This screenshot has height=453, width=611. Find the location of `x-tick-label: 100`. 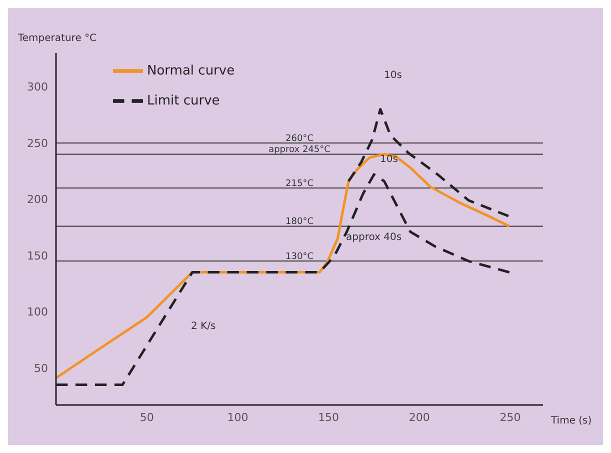

x-tick-label: 100 is located at coordinates (237, 417).